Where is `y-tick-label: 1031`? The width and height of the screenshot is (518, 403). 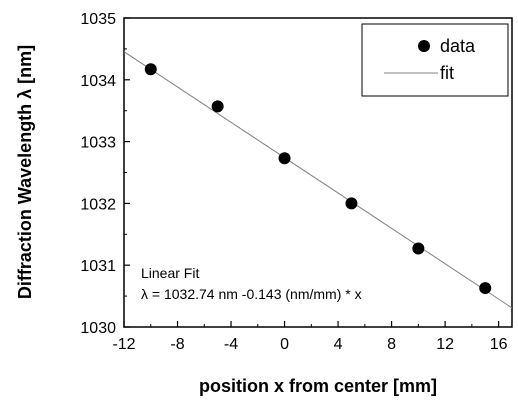 y-tick-label: 1031 is located at coordinates (98, 266).